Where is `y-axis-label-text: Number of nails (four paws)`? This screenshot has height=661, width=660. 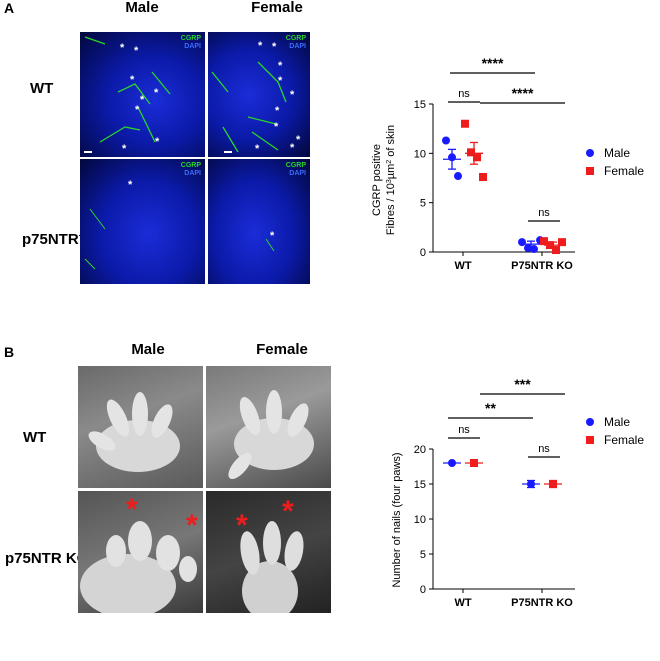 y-axis-label-text: Number of nails (four paws) is located at coordinates (397, 519).